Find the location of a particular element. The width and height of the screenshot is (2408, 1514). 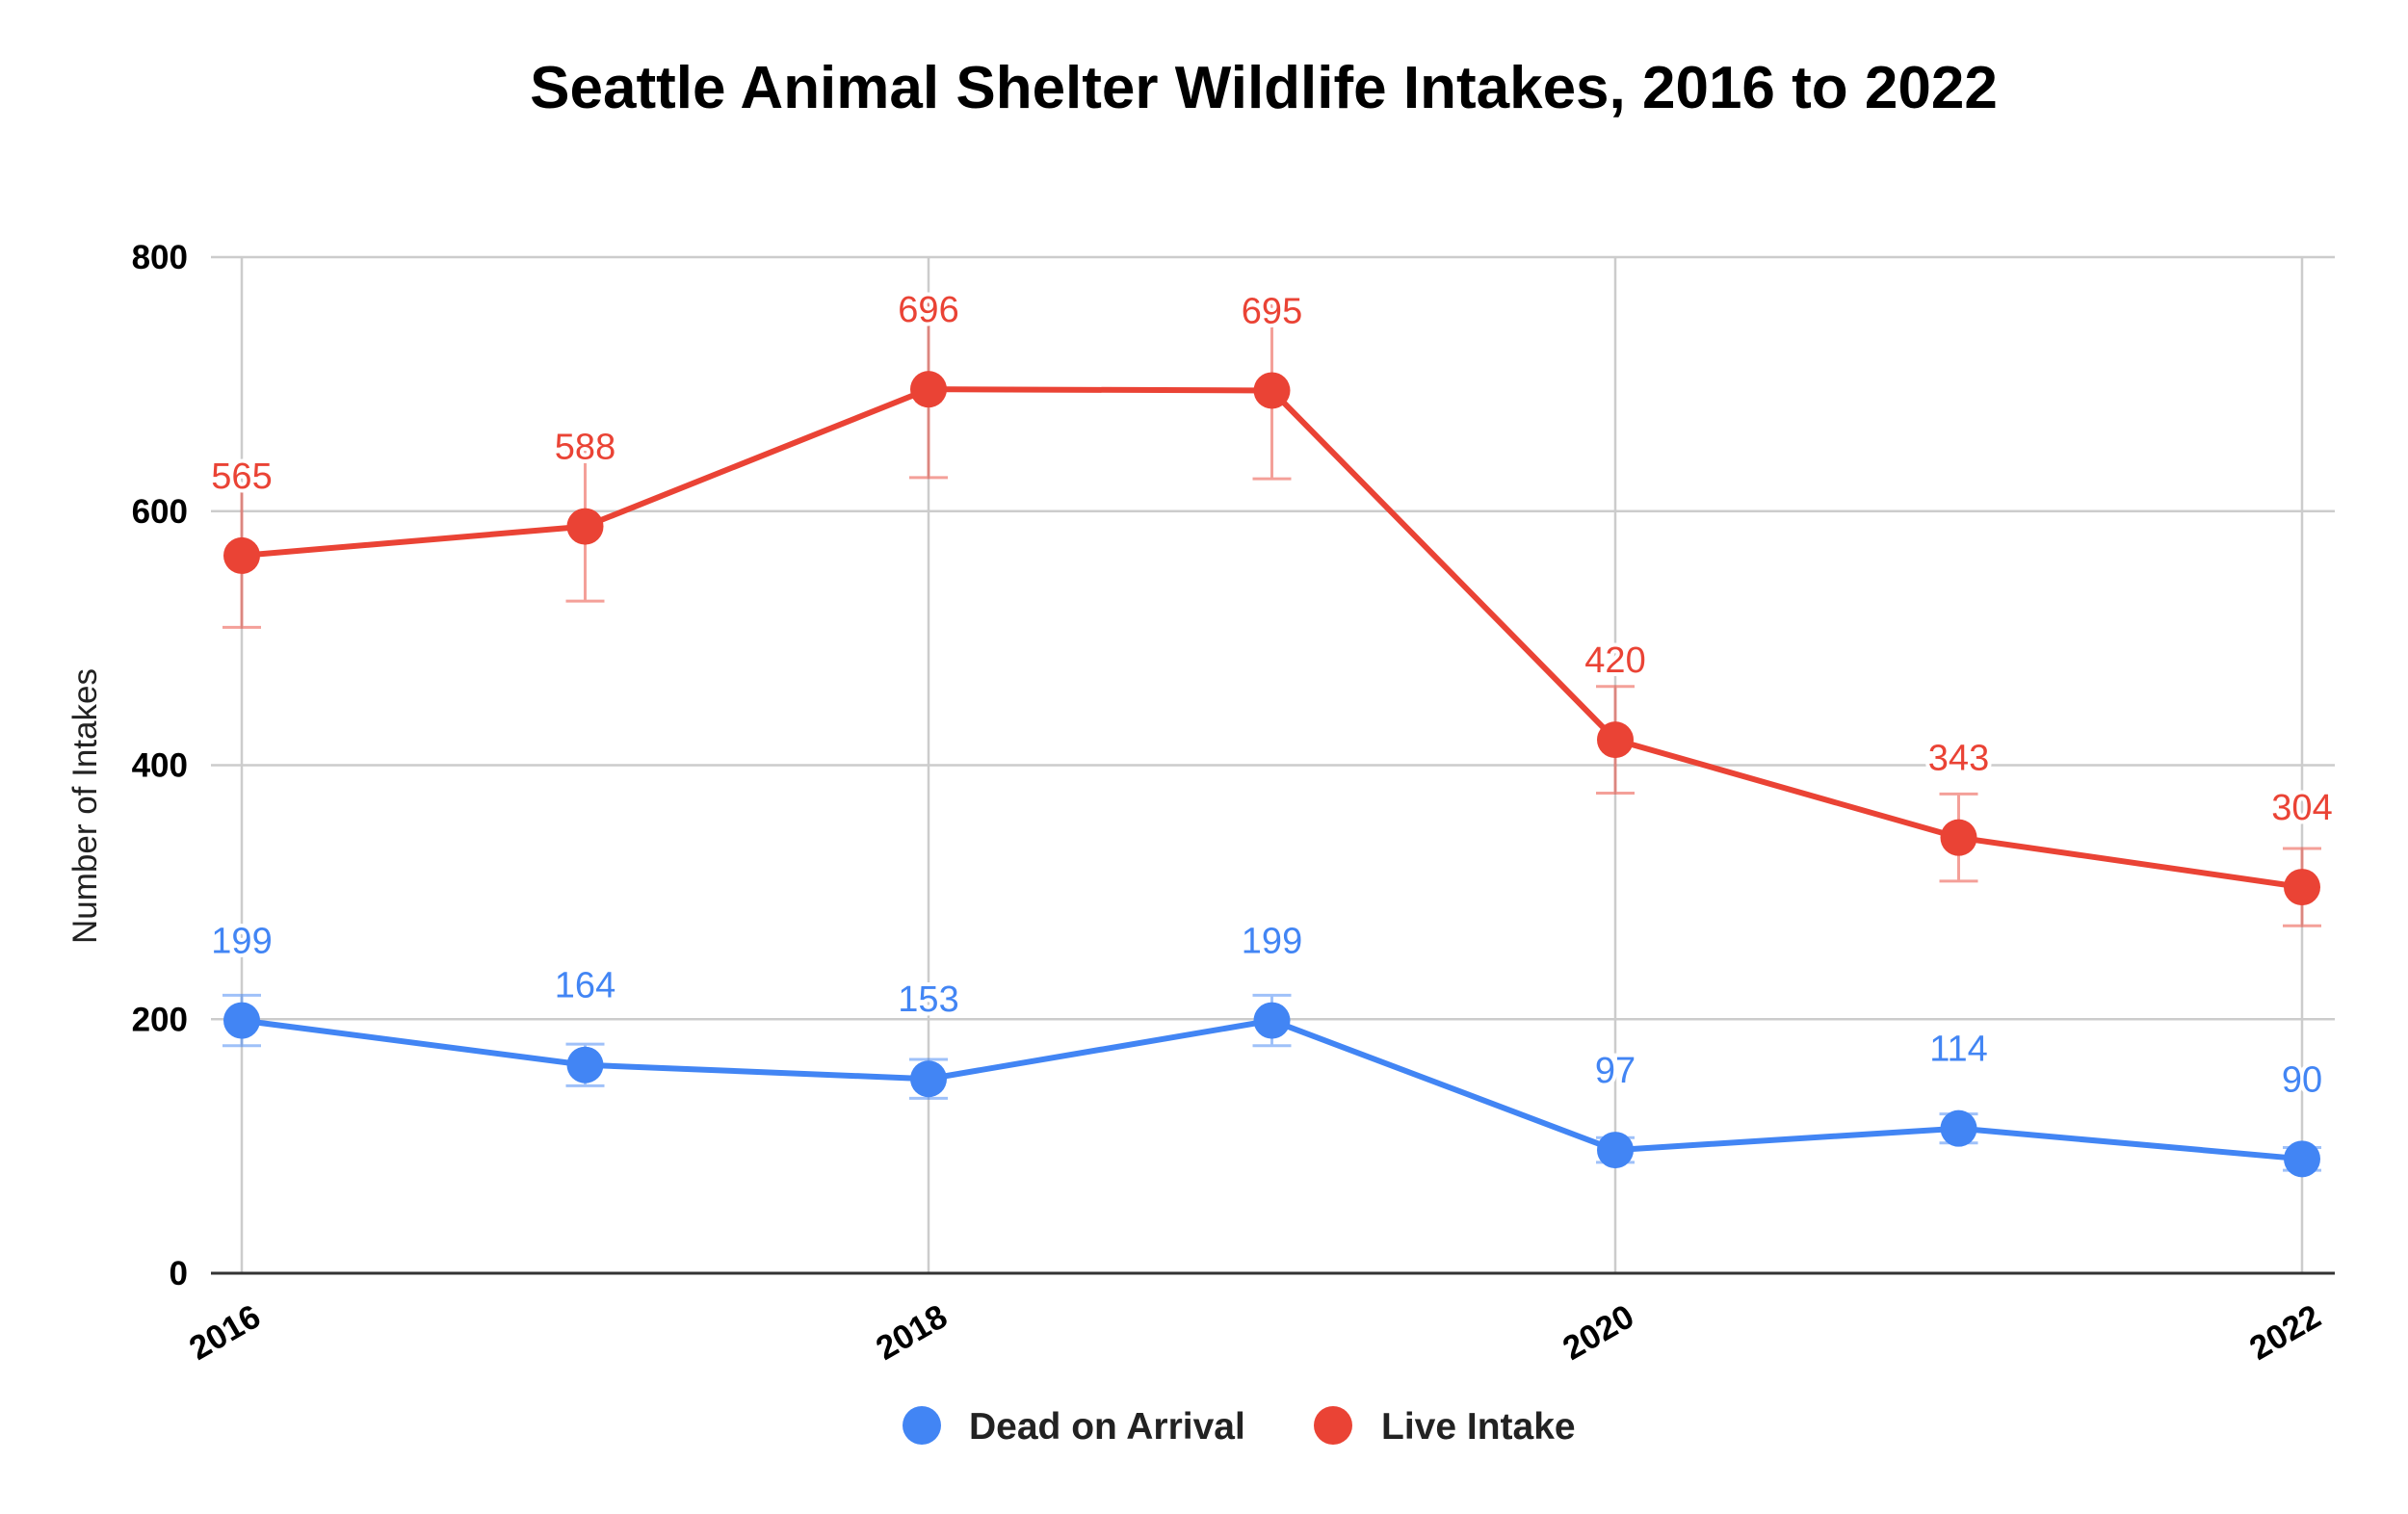

legend-label: Dead on Arrival is located at coordinates (1107, 1427).